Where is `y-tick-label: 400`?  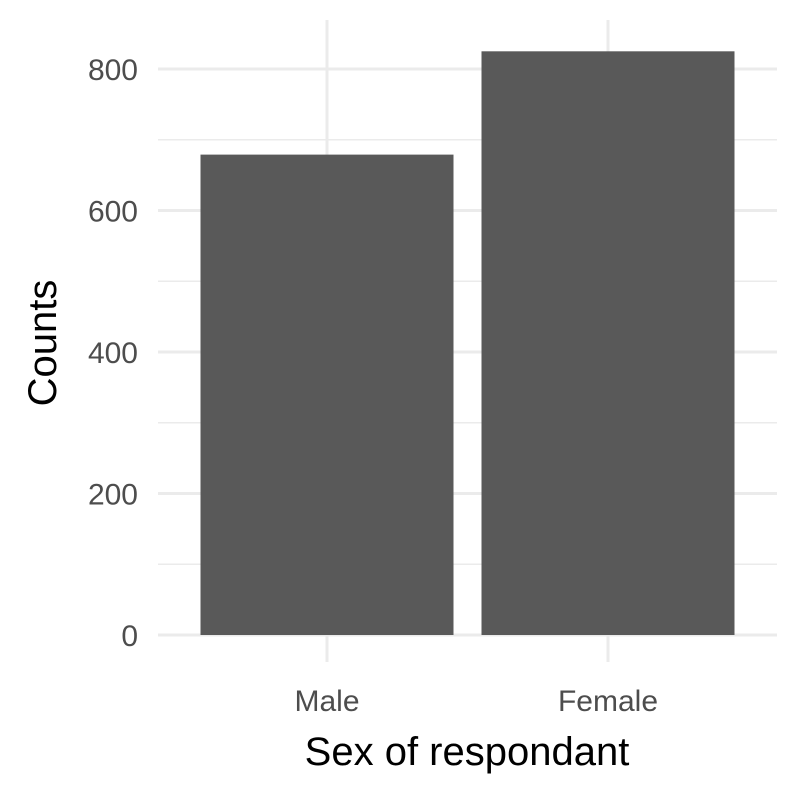
y-tick-label: 400 is located at coordinates (113, 353).